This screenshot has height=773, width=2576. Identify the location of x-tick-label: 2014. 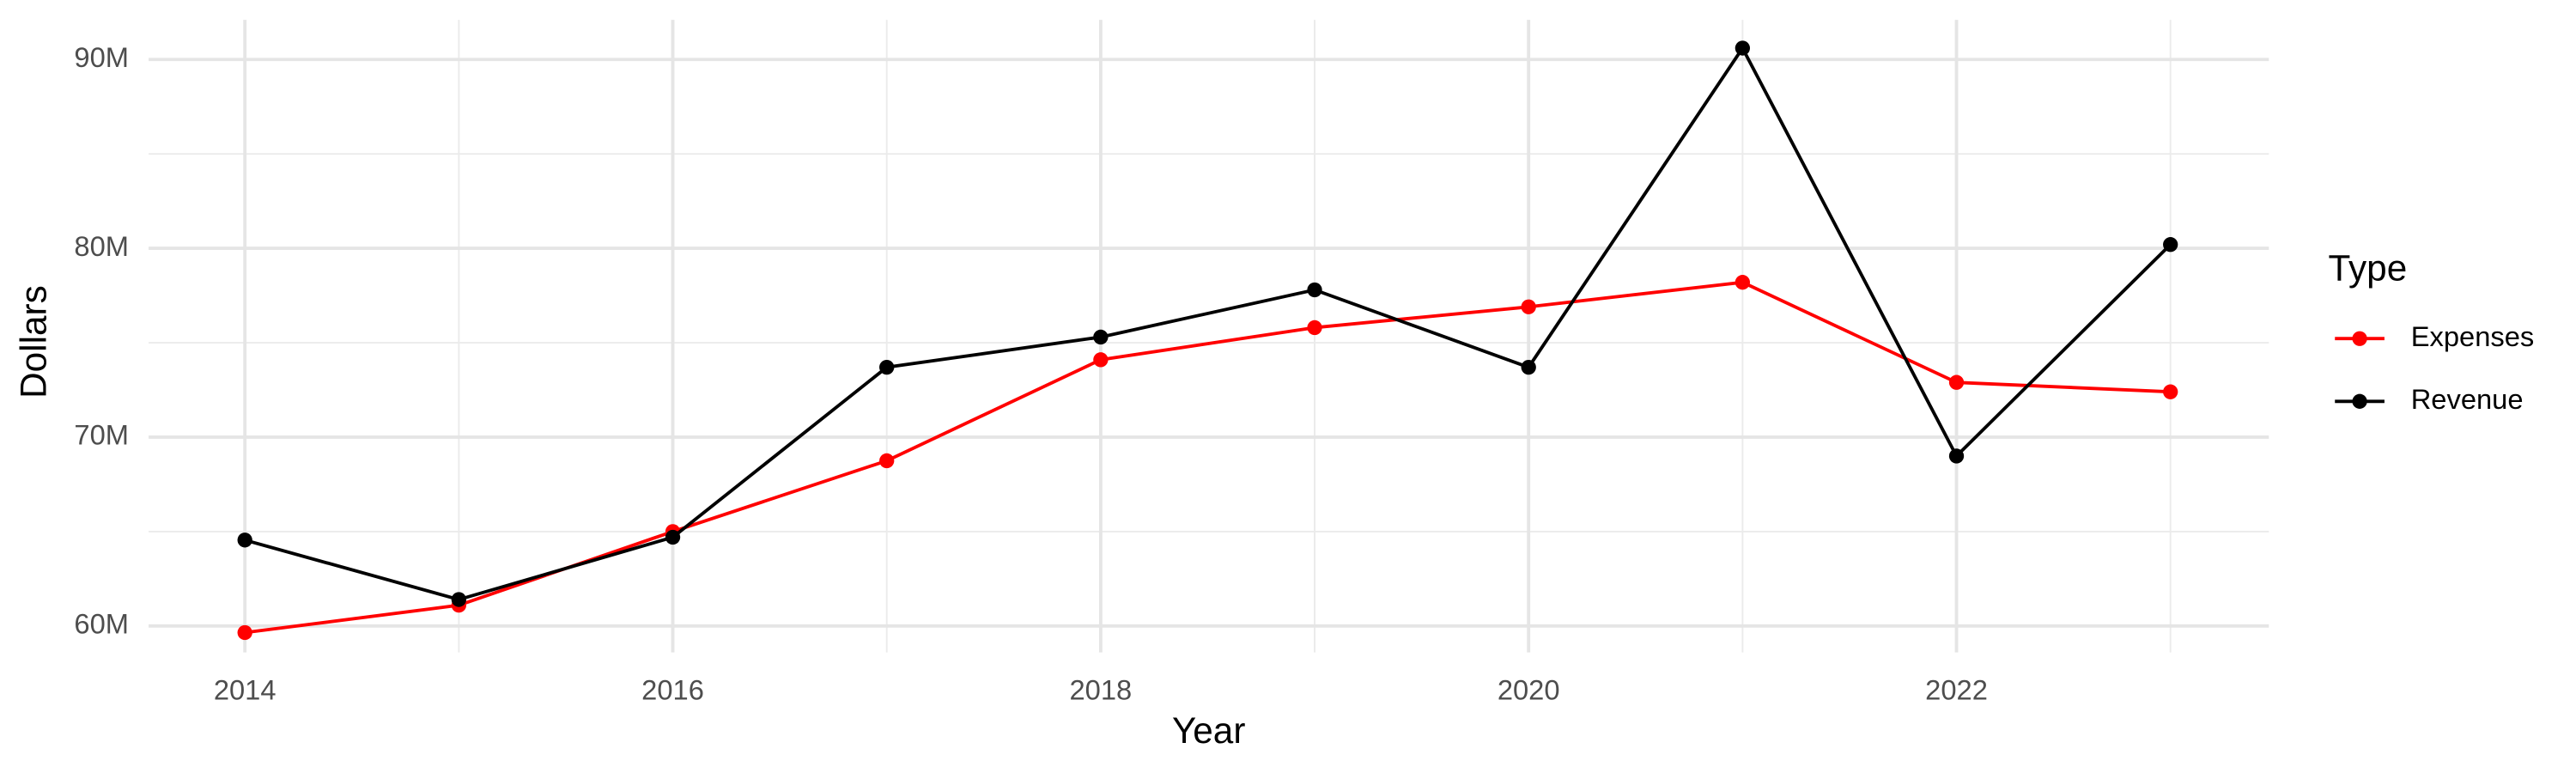
(245, 689).